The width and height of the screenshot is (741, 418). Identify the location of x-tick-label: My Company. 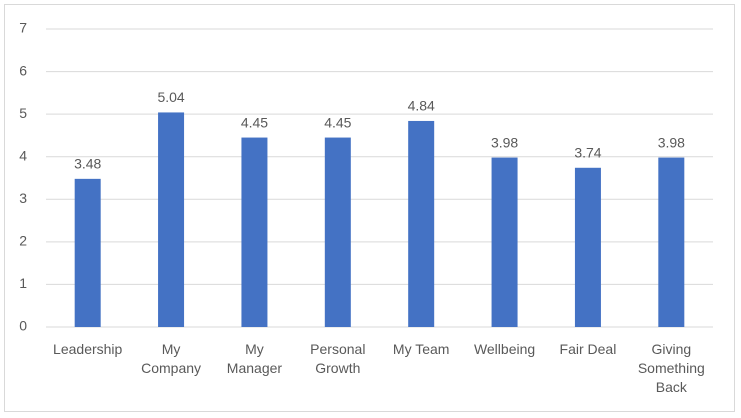
(171, 358).